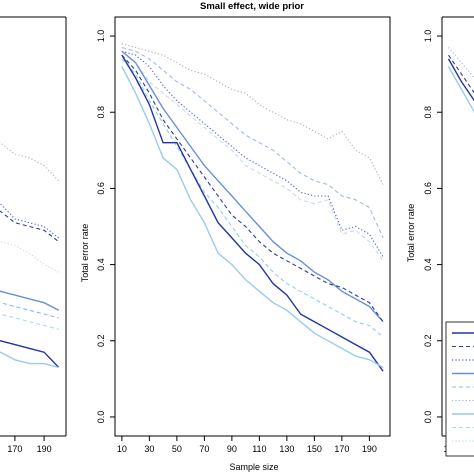 The height and width of the screenshot is (474, 474). What do you see at coordinates (369, 449) in the screenshot?
I see `middle-x-tick-label: 190` at bounding box center [369, 449].